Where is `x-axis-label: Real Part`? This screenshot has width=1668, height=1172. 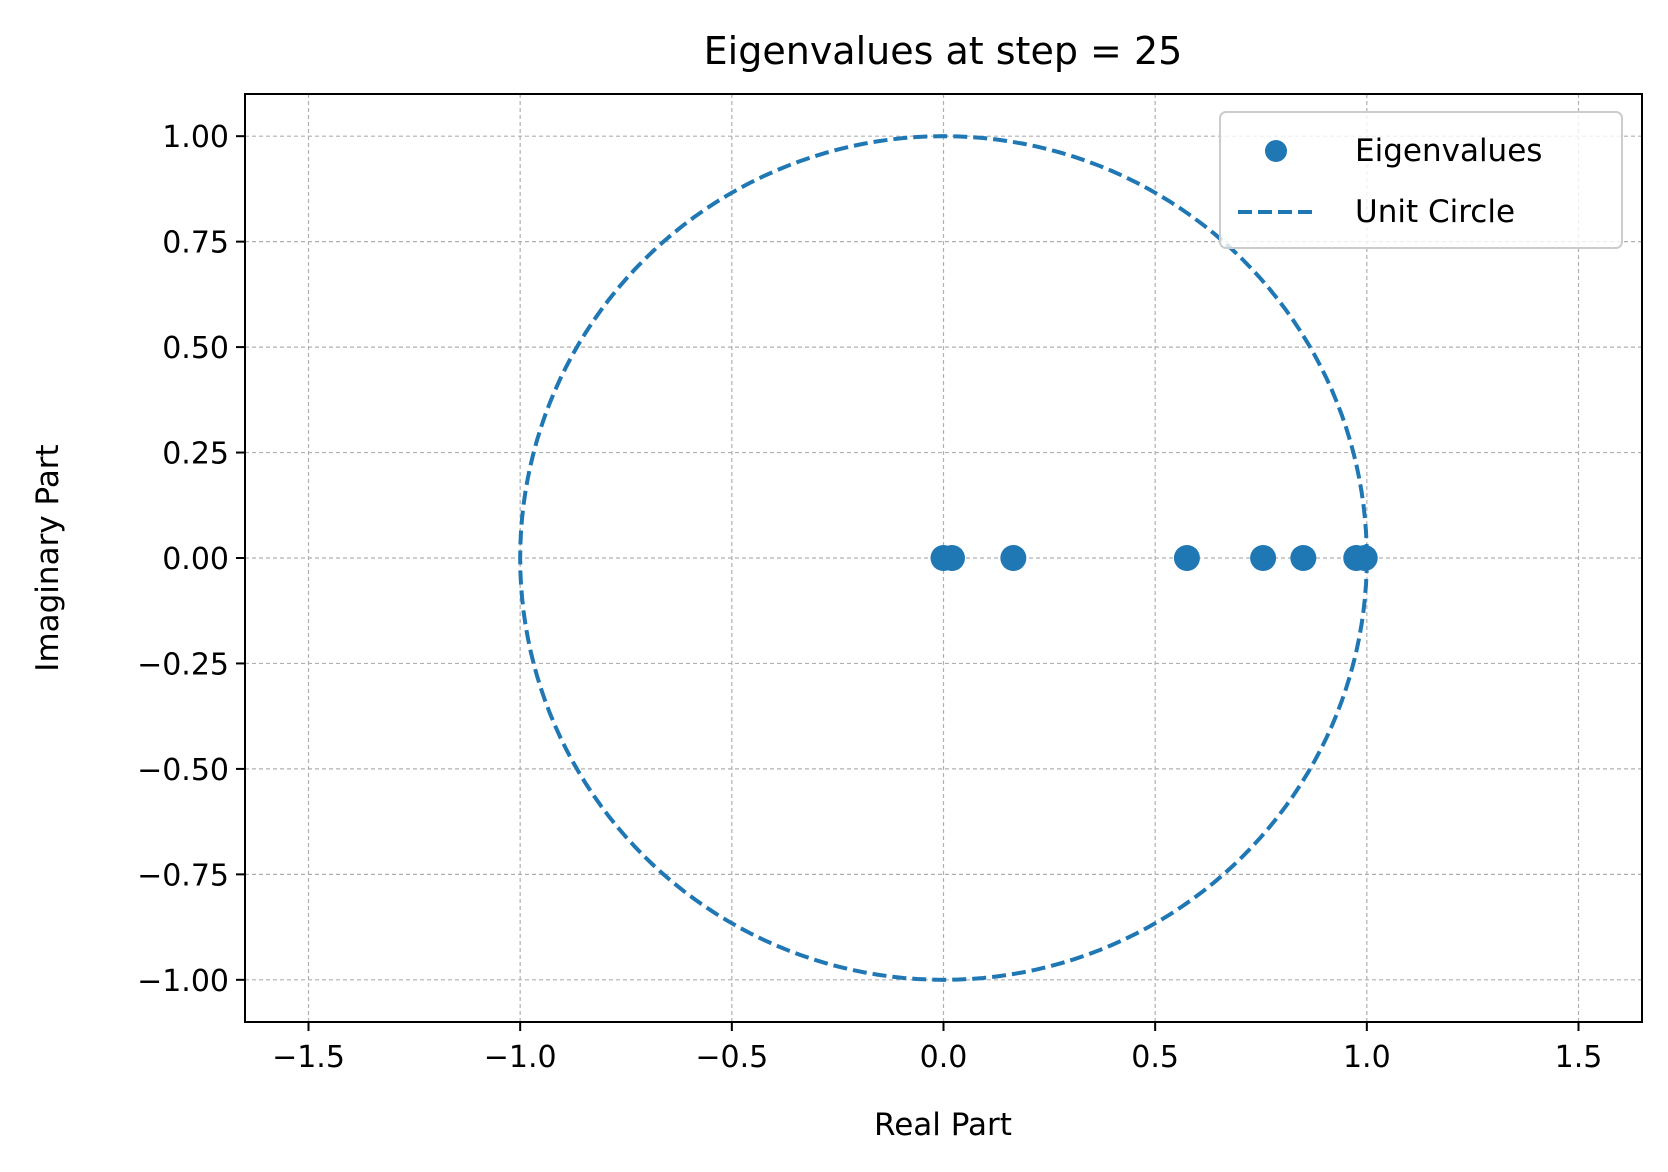 x-axis-label: Real Part is located at coordinates (943, 1125).